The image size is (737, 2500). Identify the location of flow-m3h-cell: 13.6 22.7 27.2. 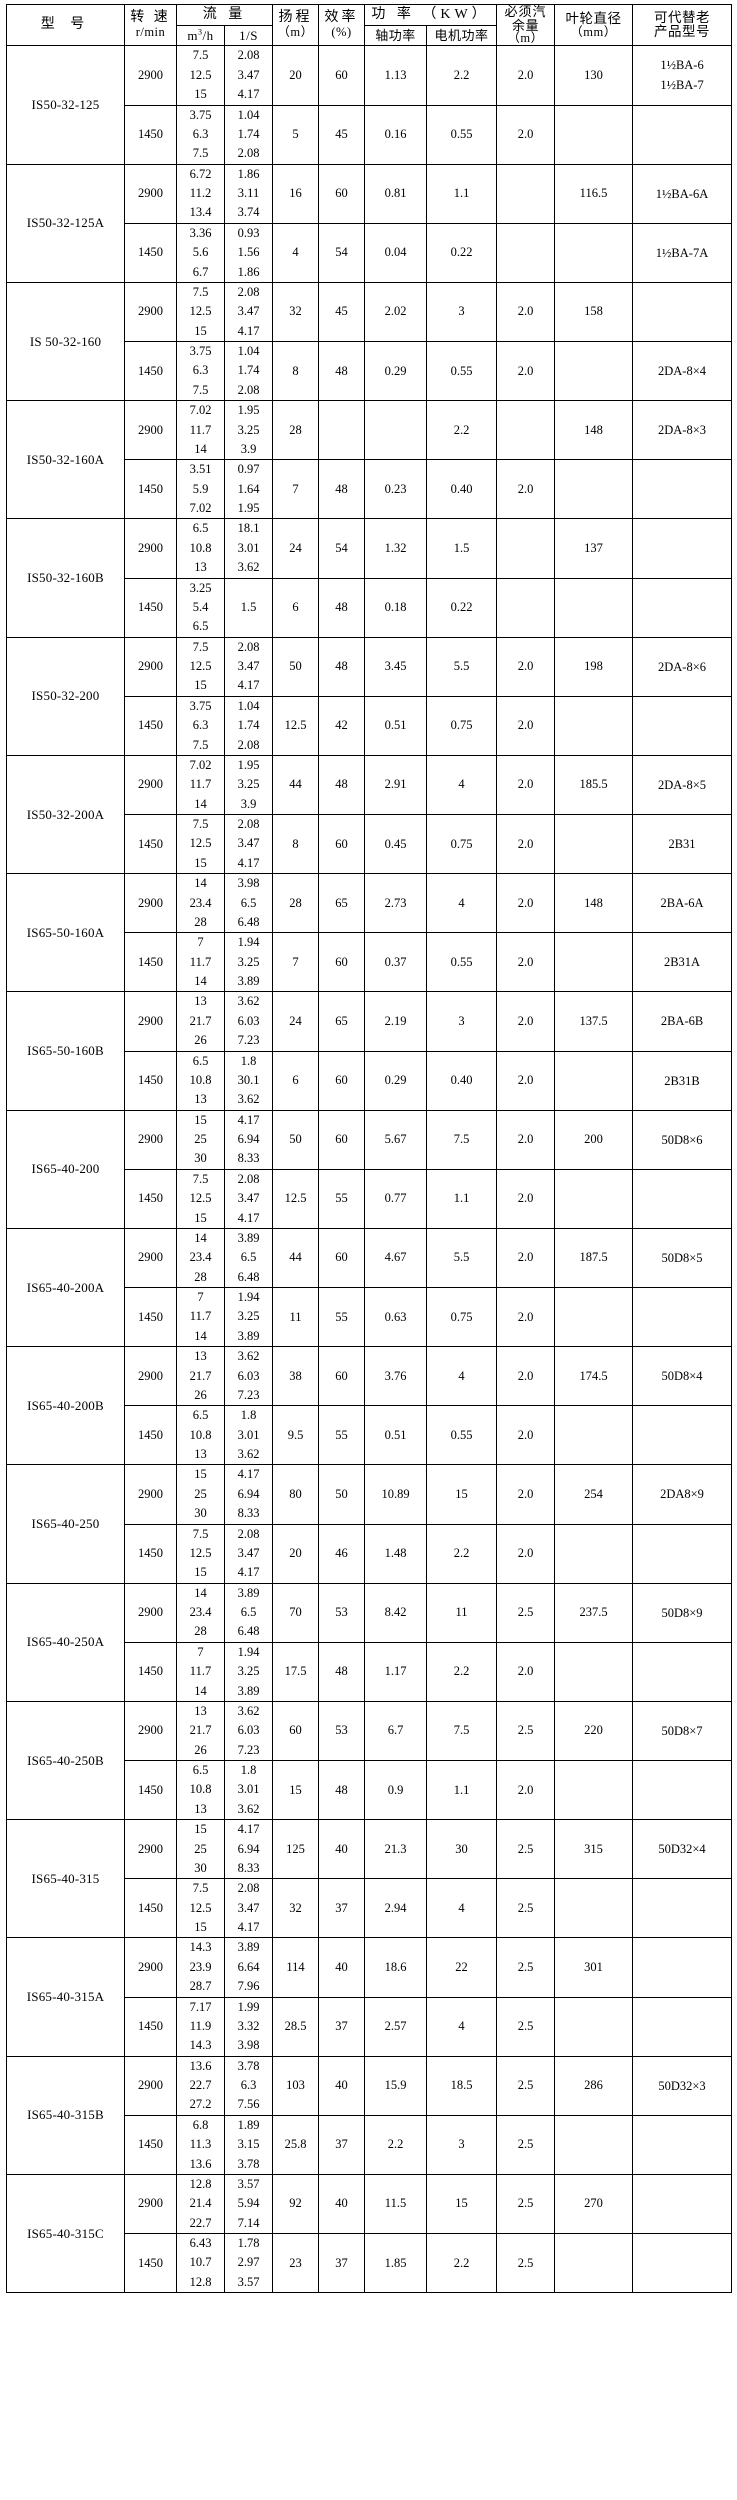
(200, 2085).